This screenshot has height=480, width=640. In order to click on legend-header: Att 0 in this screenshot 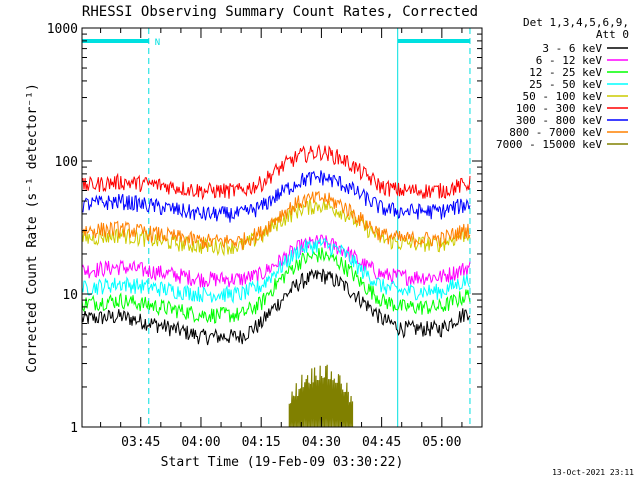, I will do `click(612, 34)`.